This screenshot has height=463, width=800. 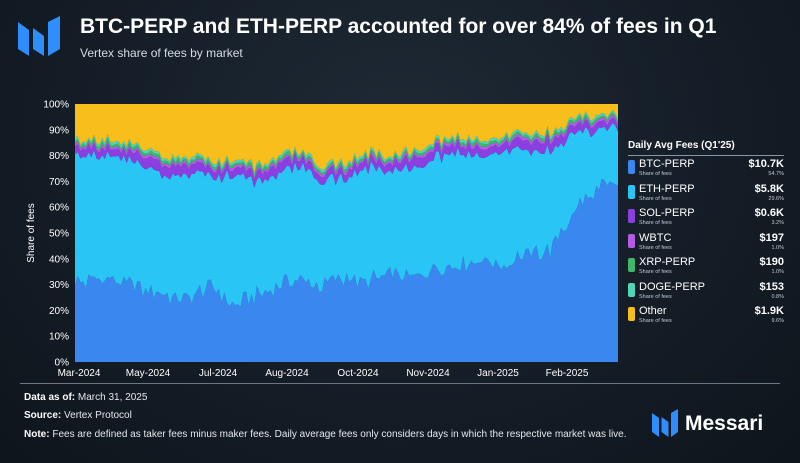 What do you see at coordinates (59, 234) in the screenshot?
I see `y-tick-label: 50%` at bounding box center [59, 234].